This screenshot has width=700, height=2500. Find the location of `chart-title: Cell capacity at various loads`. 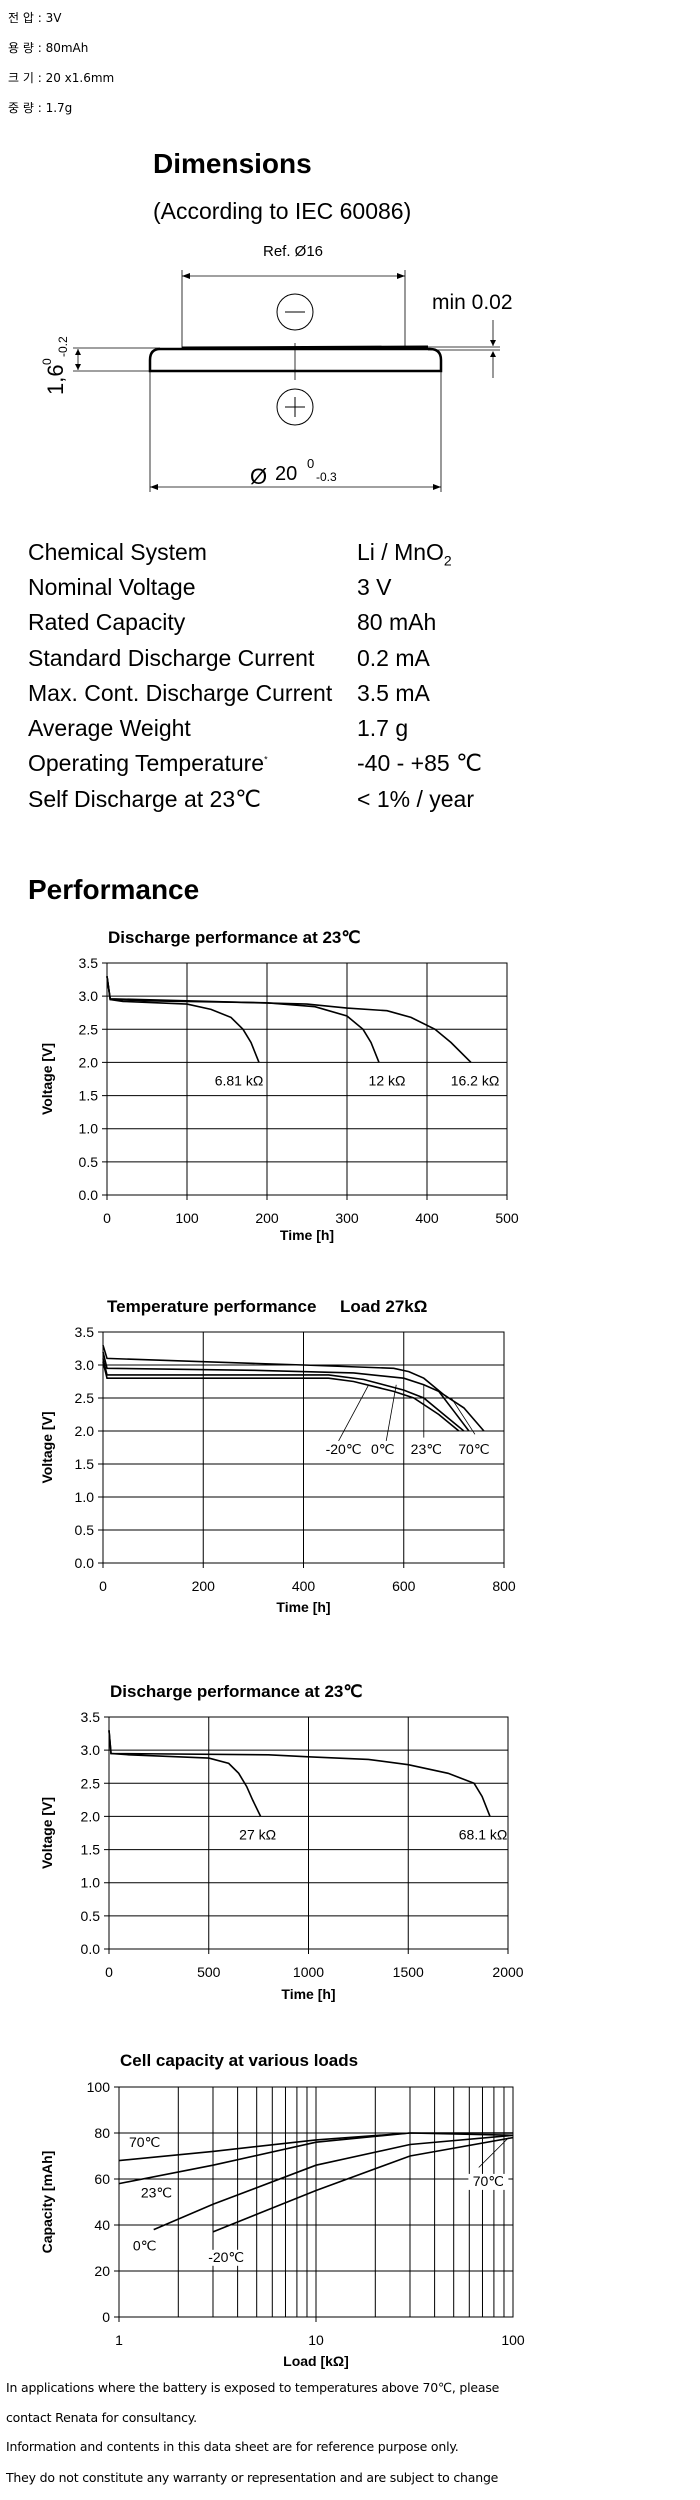

chart-title: Cell capacity at various loads is located at coordinates (239, 2060).